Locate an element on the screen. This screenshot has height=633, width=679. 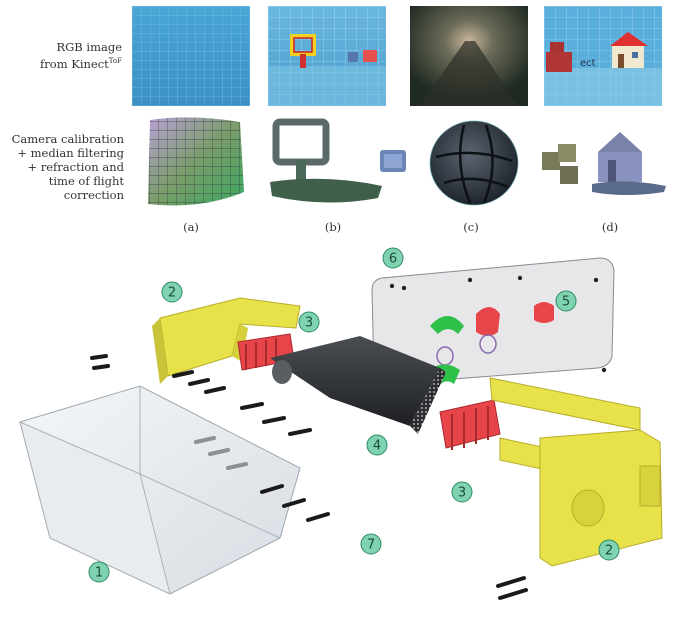
red-clip-right is located at coordinates (470, 424).